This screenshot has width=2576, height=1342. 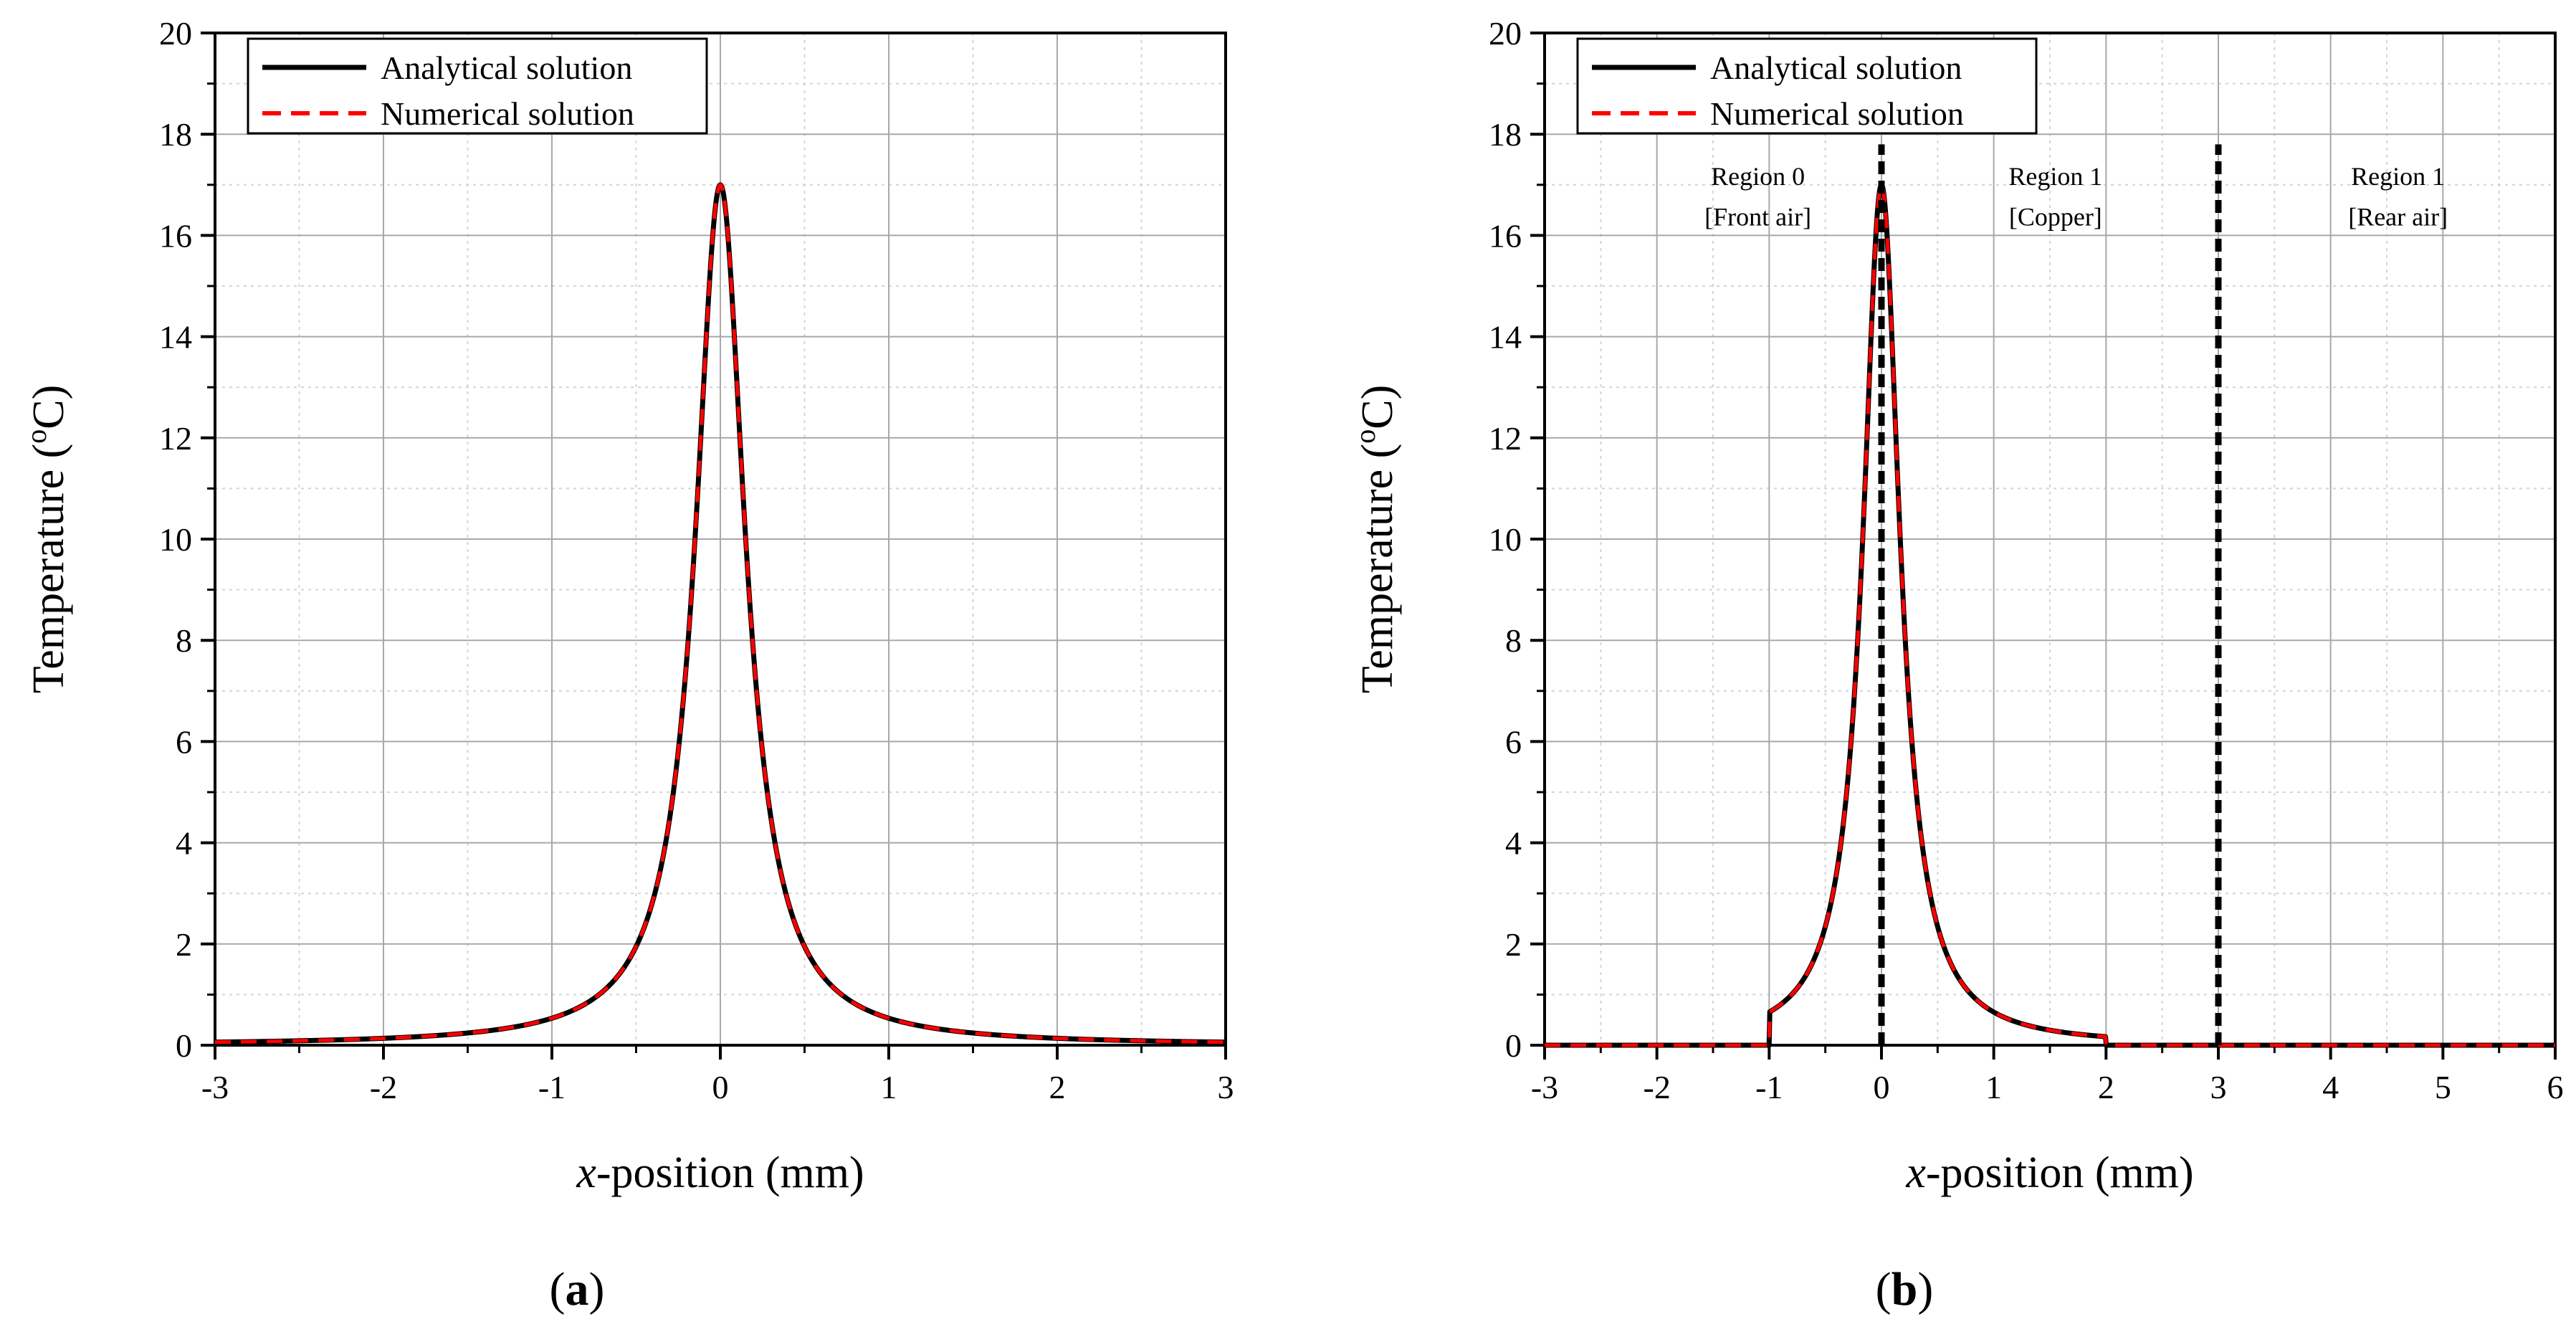 What do you see at coordinates (2443, 1087) in the screenshot?
I see `x-tick-label: 5` at bounding box center [2443, 1087].